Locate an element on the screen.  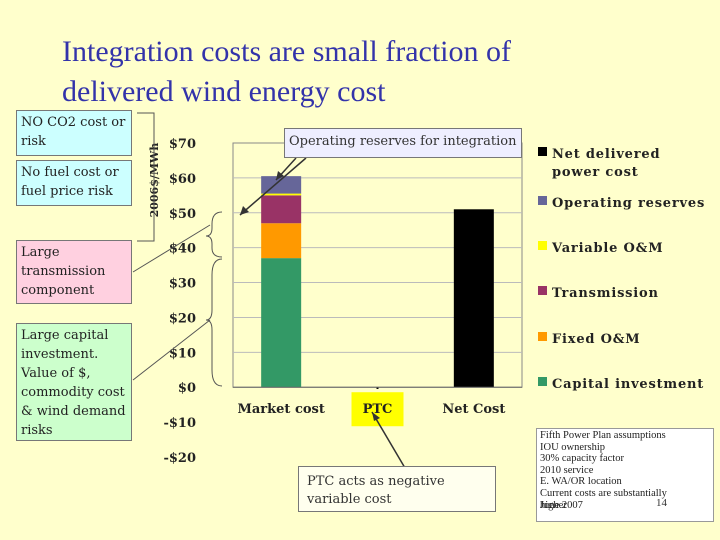
note-overlap-text: higher is located at coordinates (553, 505).